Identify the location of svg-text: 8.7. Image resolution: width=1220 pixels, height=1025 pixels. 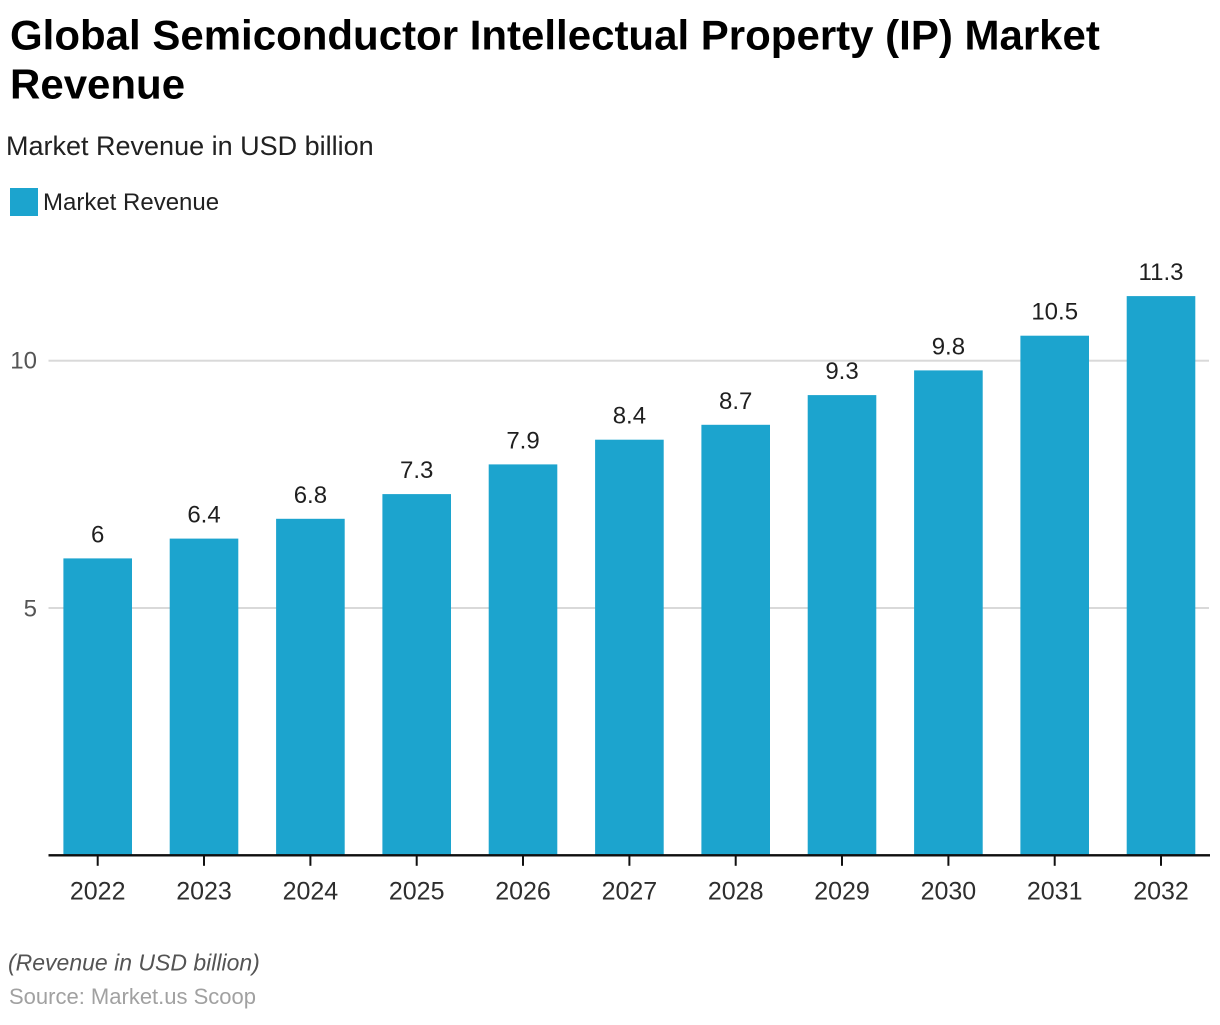
(735, 401).